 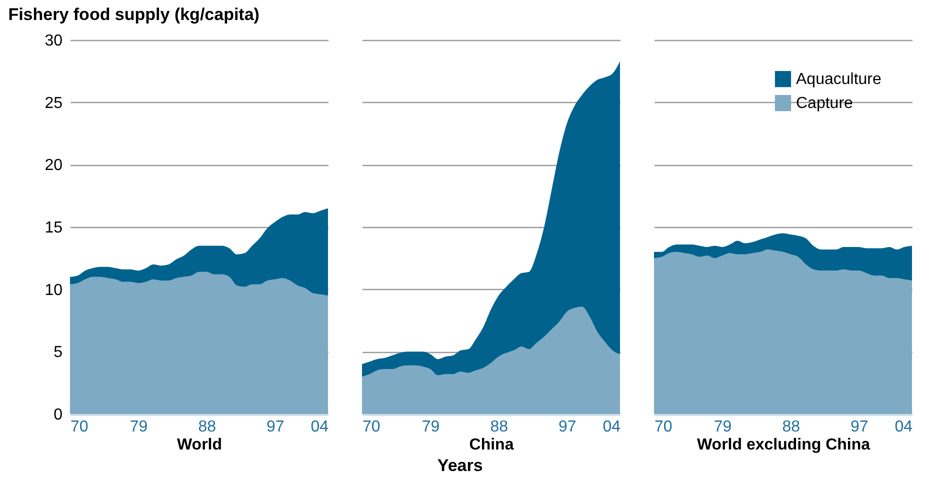 I want to click on legend-label: Capture, so click(x=825, y=103).